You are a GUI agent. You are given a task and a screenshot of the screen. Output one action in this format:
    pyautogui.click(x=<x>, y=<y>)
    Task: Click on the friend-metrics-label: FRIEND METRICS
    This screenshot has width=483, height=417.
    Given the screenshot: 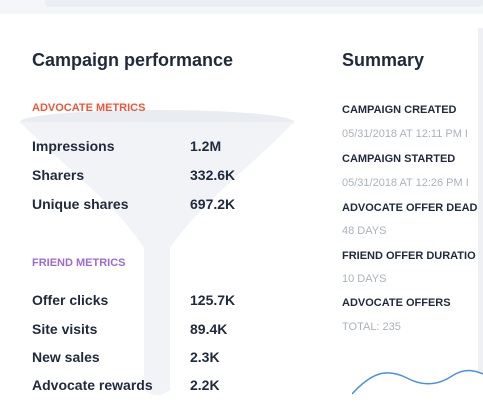 What is the action you would take?
    pyautogui.click(x=79, y=263)
    